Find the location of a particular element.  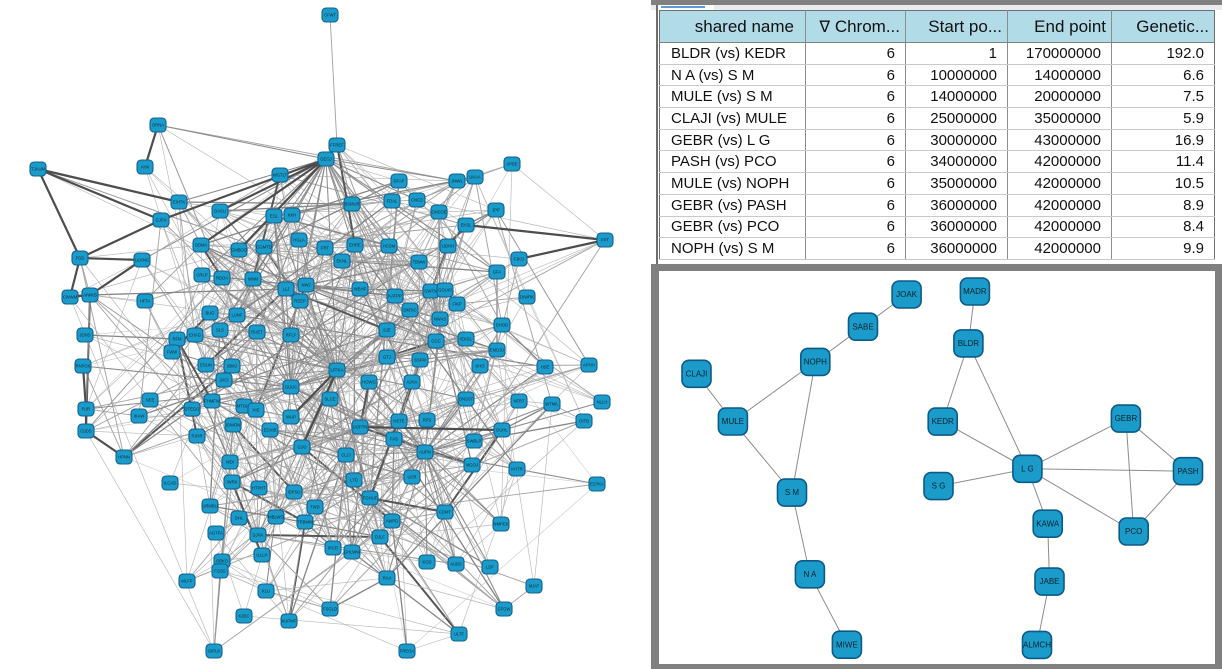

svg-text: FDAL is located at coordinates (392, 201).